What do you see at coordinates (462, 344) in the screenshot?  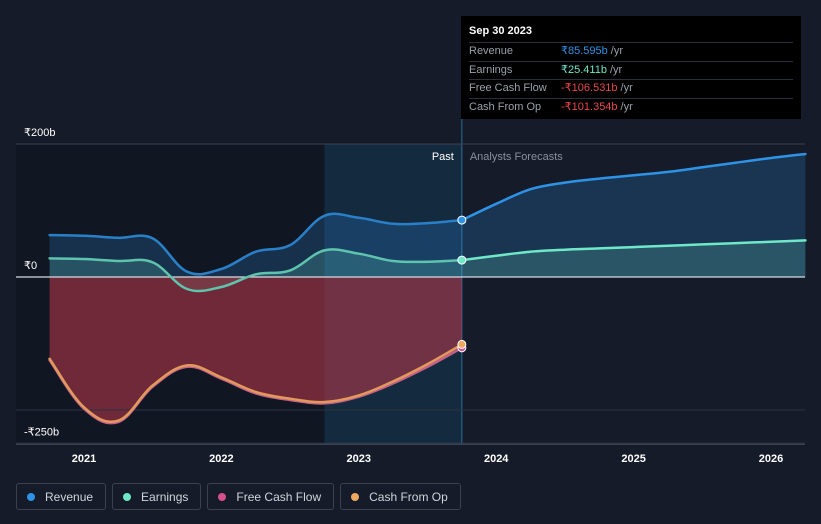 I see `marker-cash-from-op` at bounding box center [462, 344].